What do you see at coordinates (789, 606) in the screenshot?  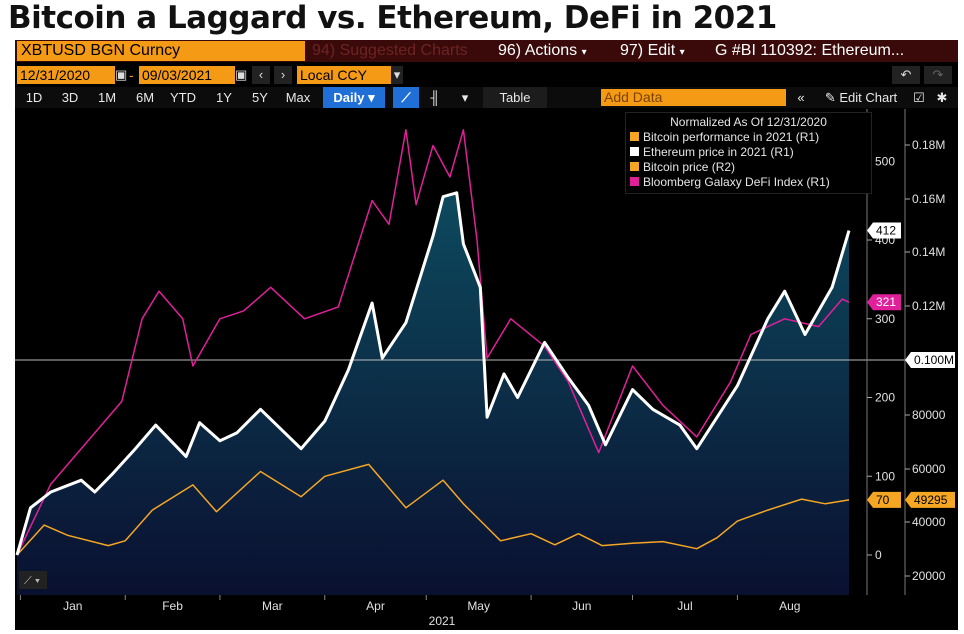 I see `x-axis-tick-label: Aug` at bounding box center [789, 606].